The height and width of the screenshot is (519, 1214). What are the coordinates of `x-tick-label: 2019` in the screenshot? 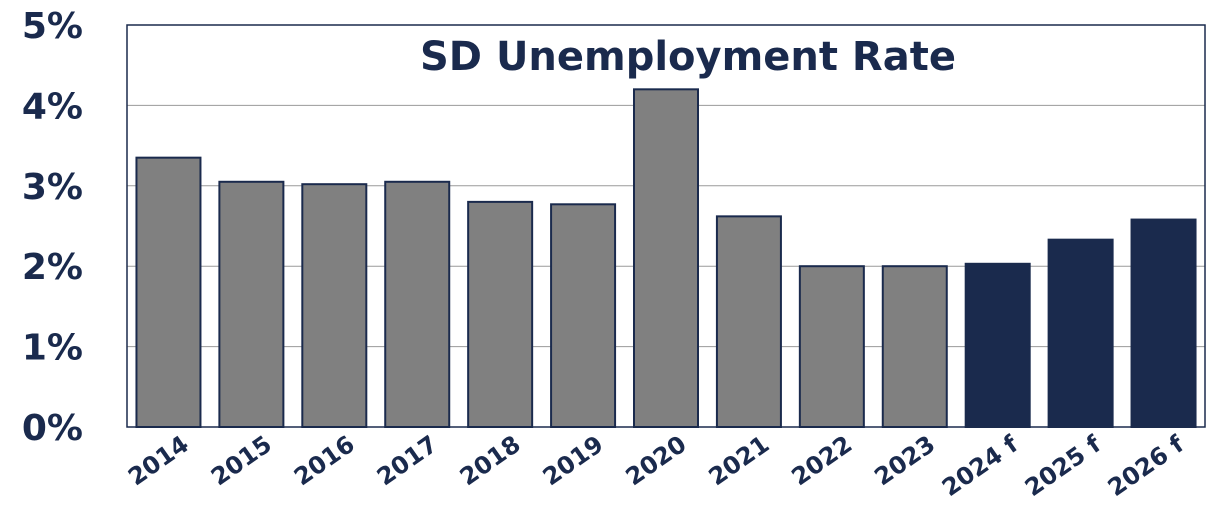 It's located at (573, 460).